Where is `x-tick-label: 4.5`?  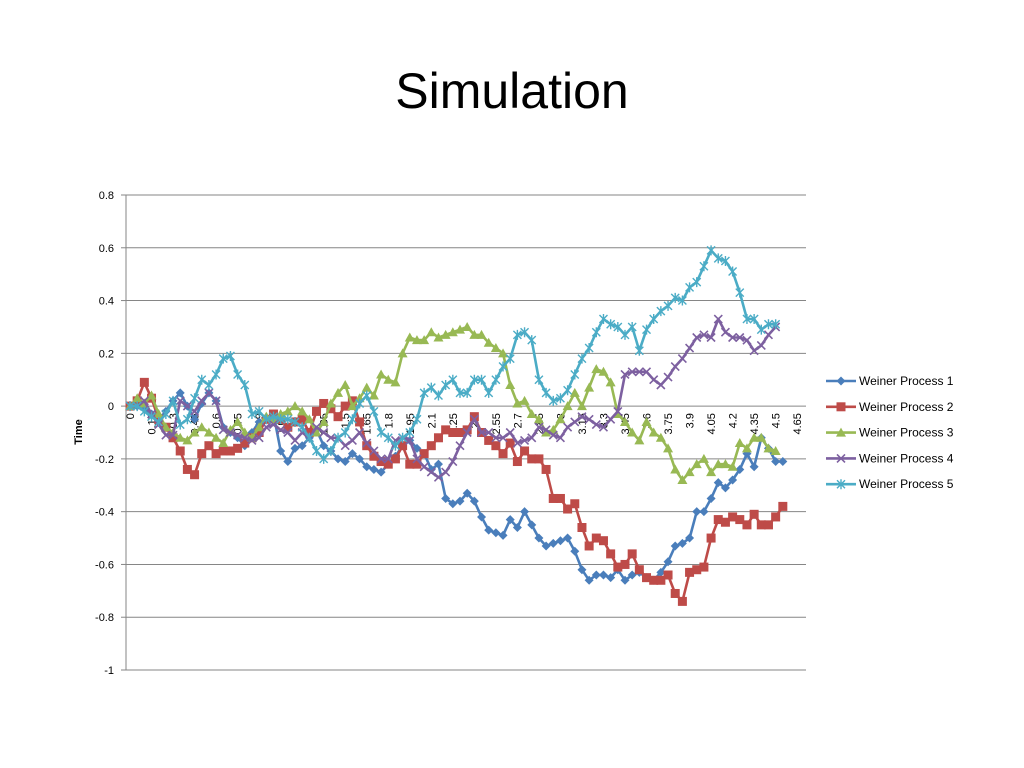
x-tick-label: 4.5 is located at coordinates (777, 420).